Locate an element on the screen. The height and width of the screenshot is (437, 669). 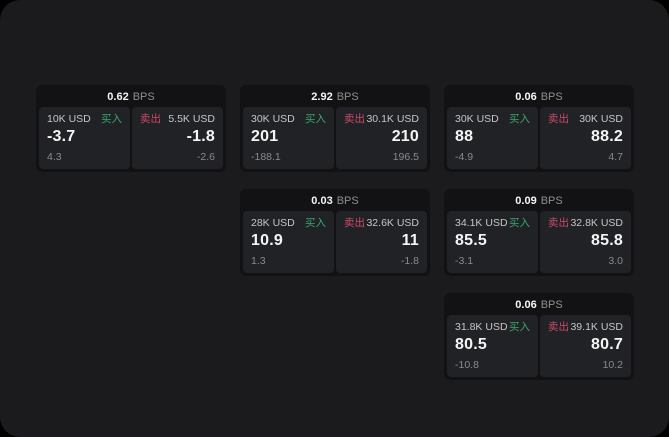
buy-pane-top: 34.1K USD 买入 is located at coordinates (492, 223).